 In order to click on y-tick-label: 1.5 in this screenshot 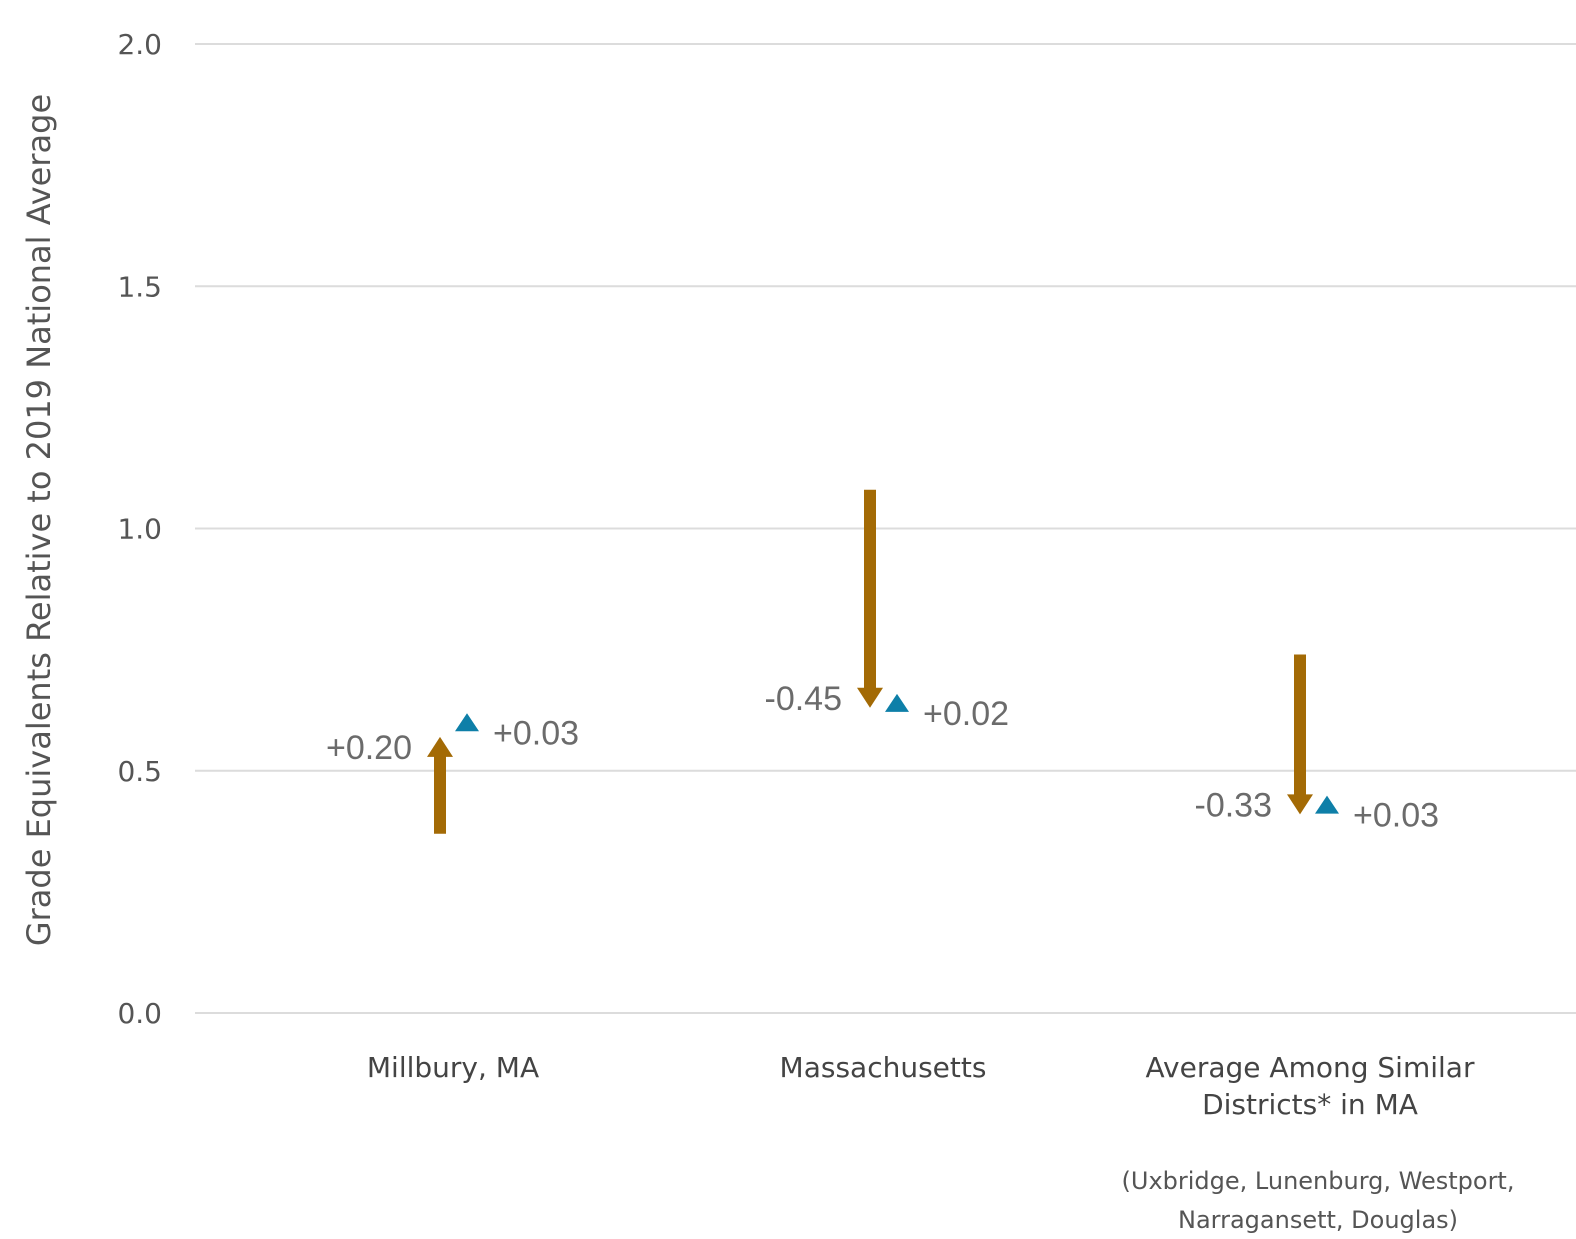, I will do `click(139, 286)`.